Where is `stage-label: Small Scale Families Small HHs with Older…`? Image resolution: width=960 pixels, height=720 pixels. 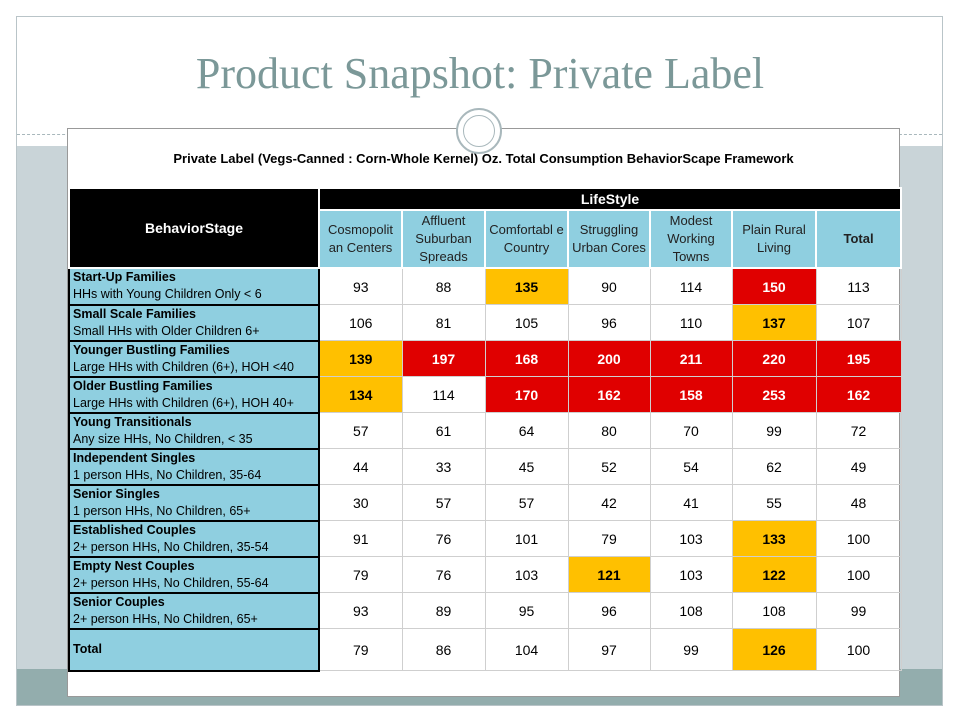 stage-label: Small Scale Families Small HHs with Older… is located at coordinates (194, 322).